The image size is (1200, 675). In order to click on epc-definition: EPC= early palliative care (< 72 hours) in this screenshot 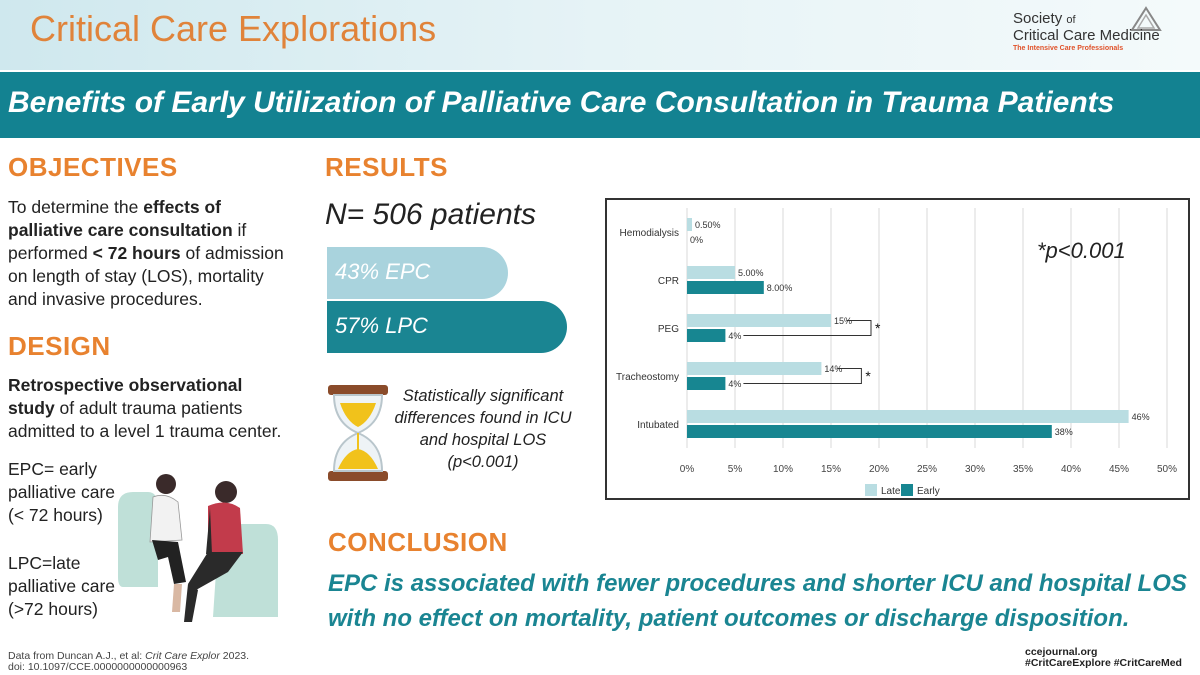, I will do `click(61, 492)`.